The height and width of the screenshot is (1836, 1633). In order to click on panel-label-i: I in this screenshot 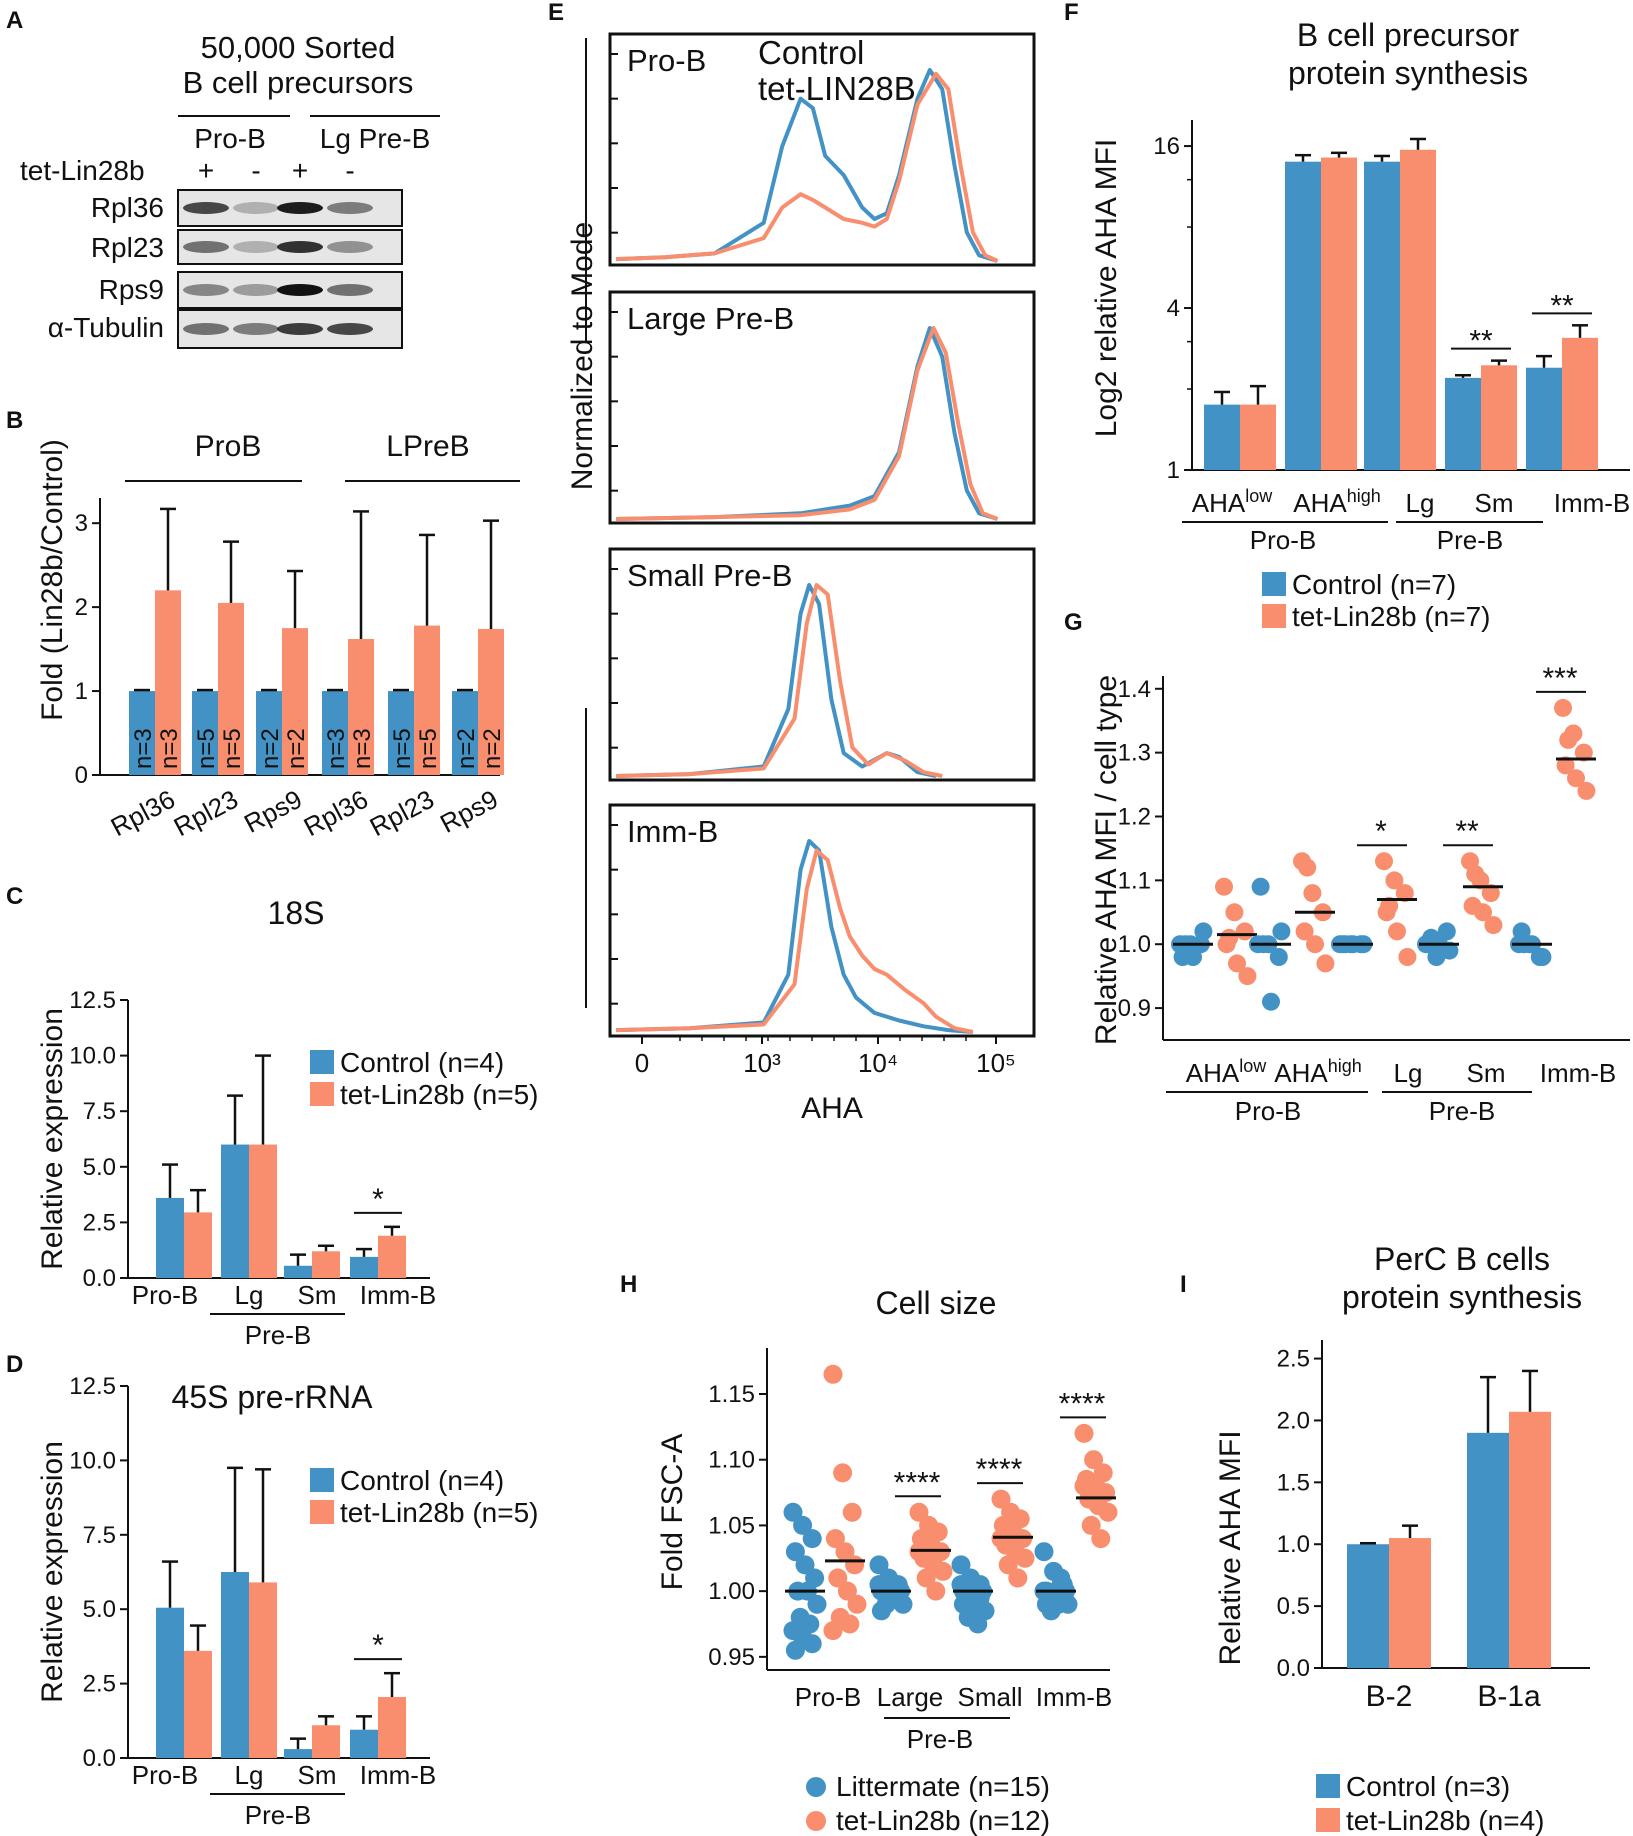, I will do `click(1183, 1284)`.